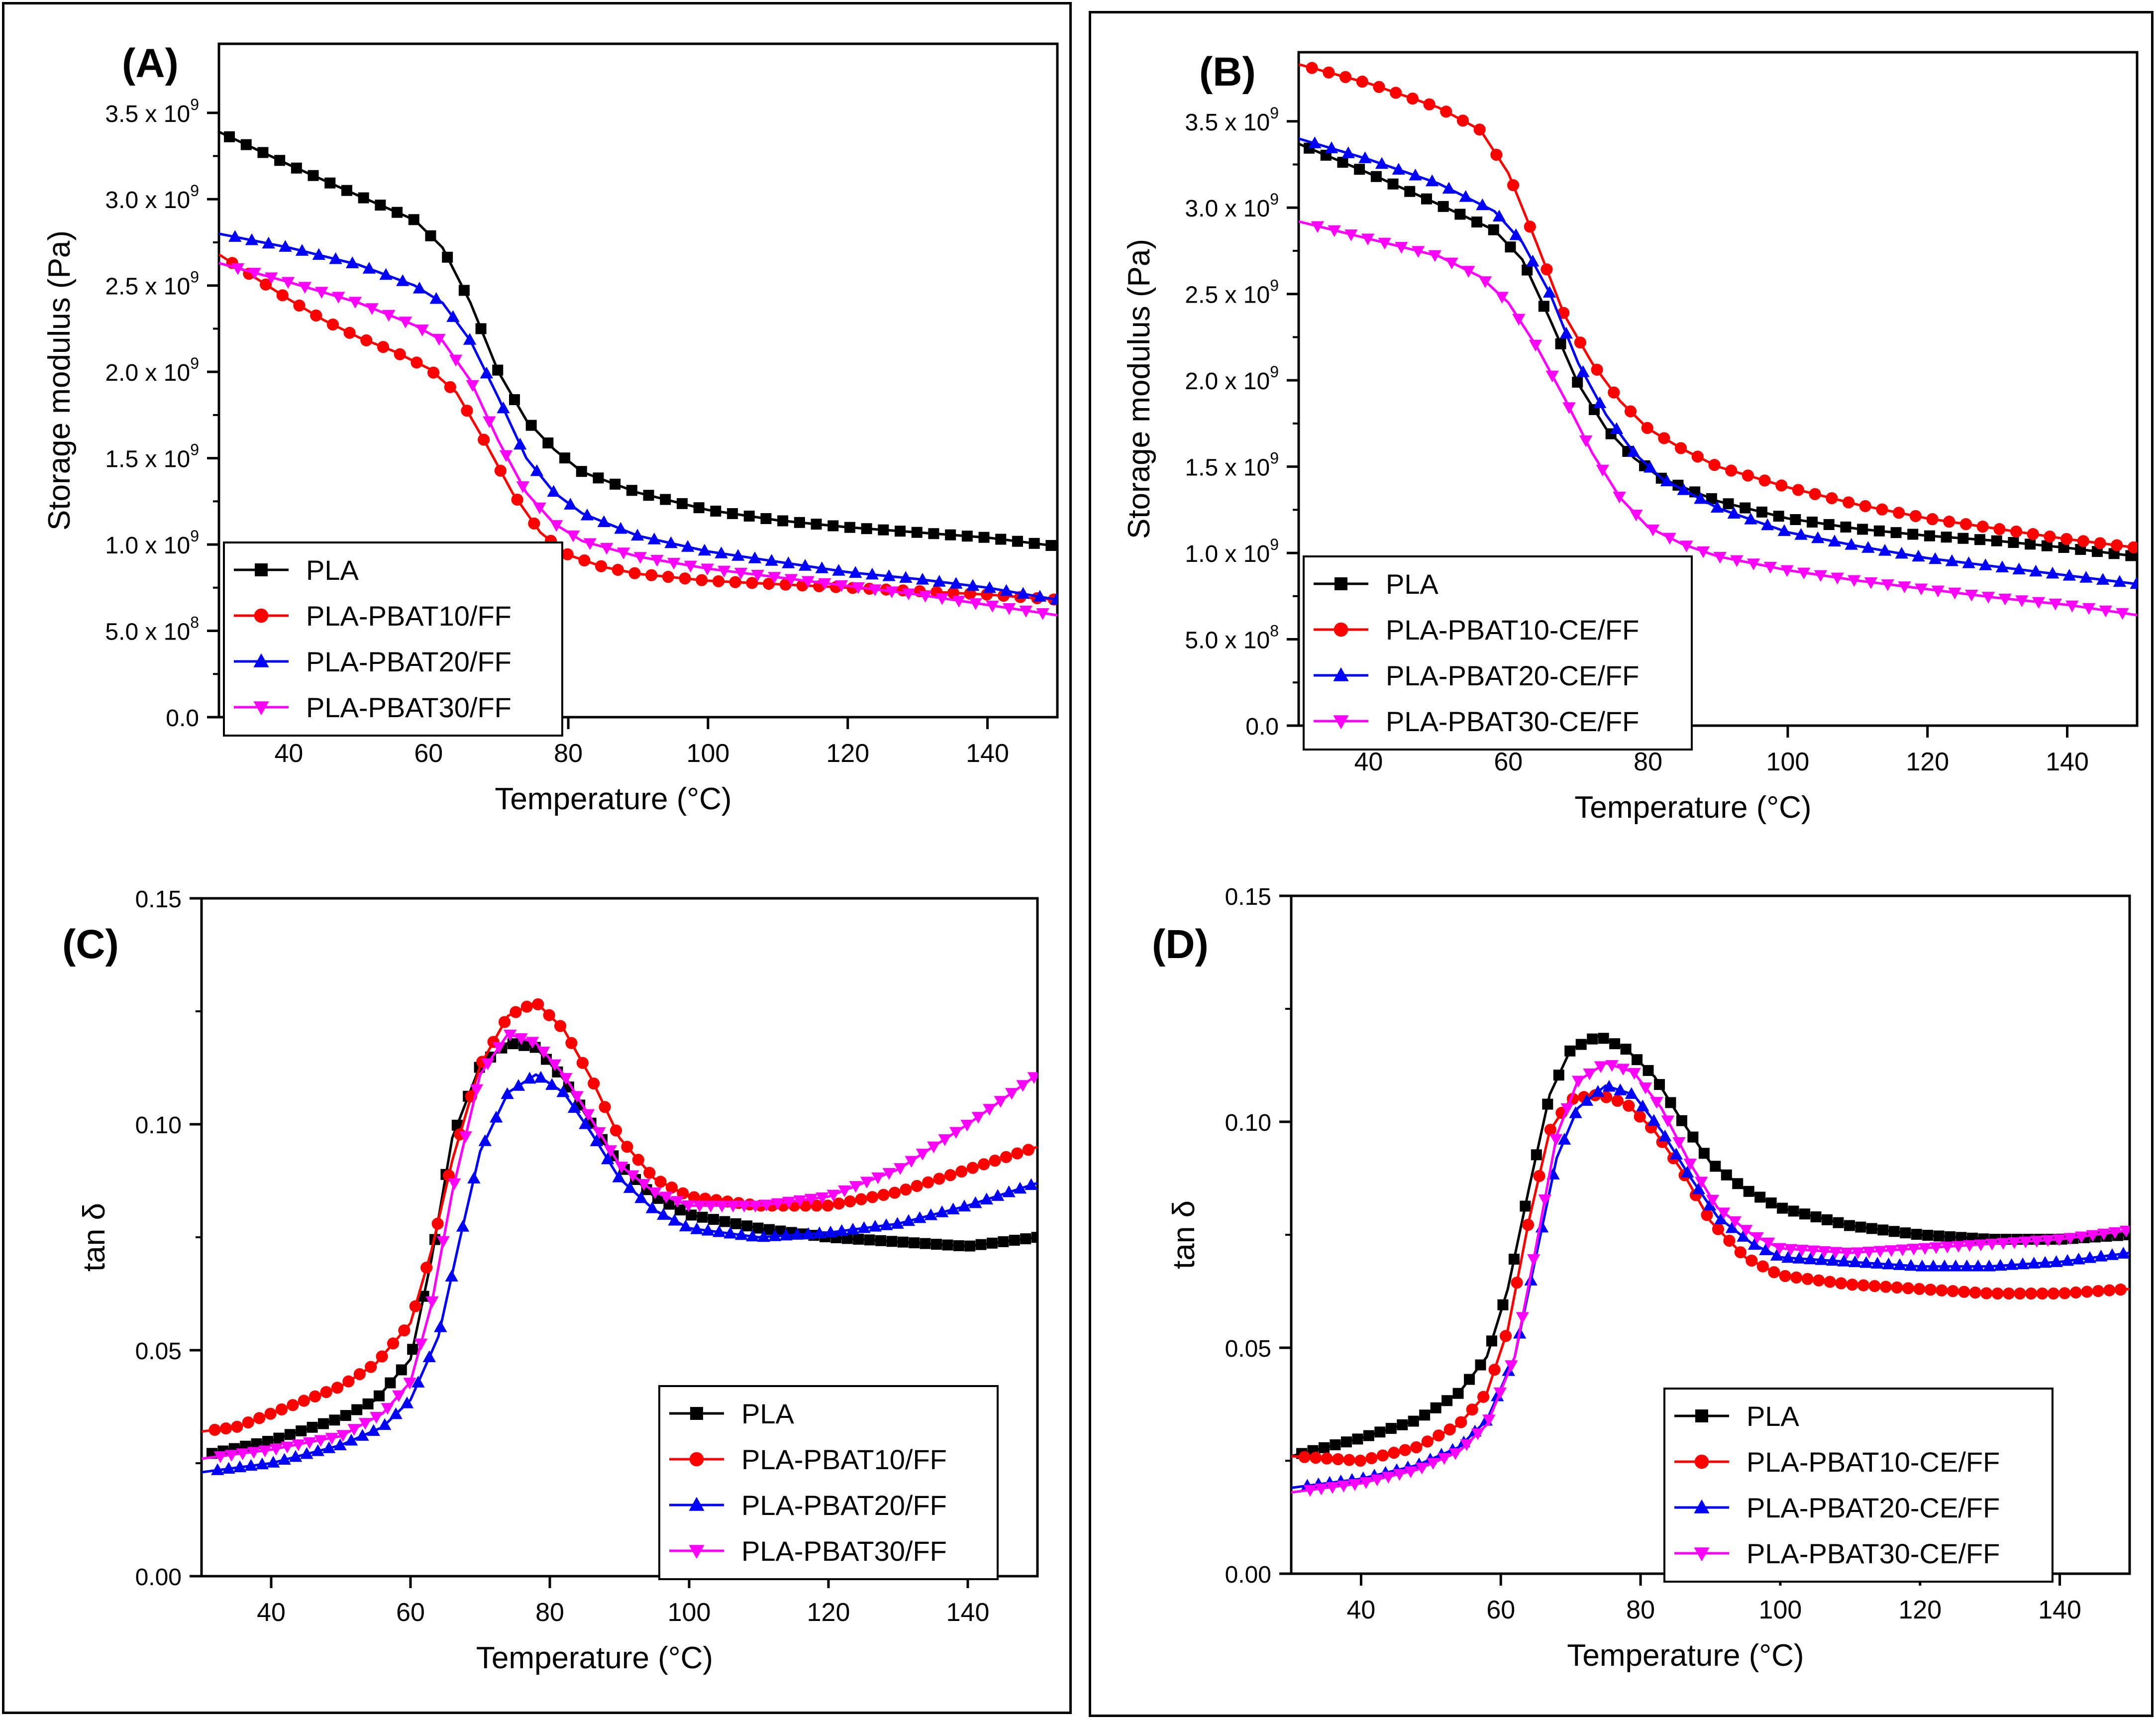  I want to click on legend-box-d, so click(1858, 1485).